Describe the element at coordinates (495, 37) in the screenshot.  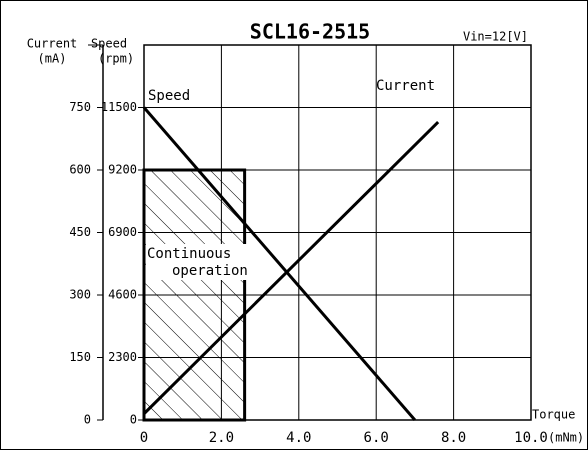
I see `chart-subtitle: Vin=12[V]` at that location.